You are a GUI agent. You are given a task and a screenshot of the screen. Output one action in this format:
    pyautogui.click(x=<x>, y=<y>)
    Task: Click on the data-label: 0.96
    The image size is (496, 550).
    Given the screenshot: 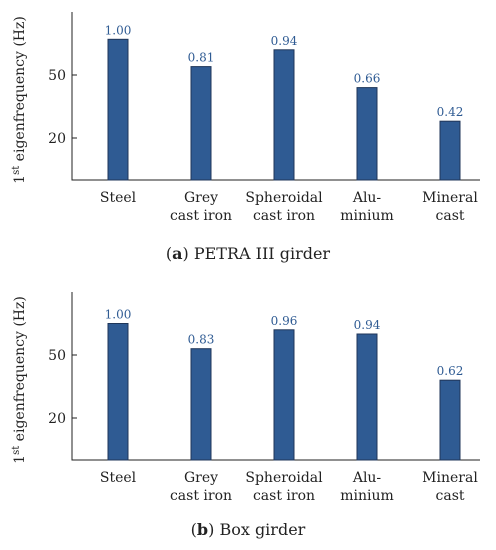 What is the action you would take?
    pyautogui.click(x=284, y=321)
    